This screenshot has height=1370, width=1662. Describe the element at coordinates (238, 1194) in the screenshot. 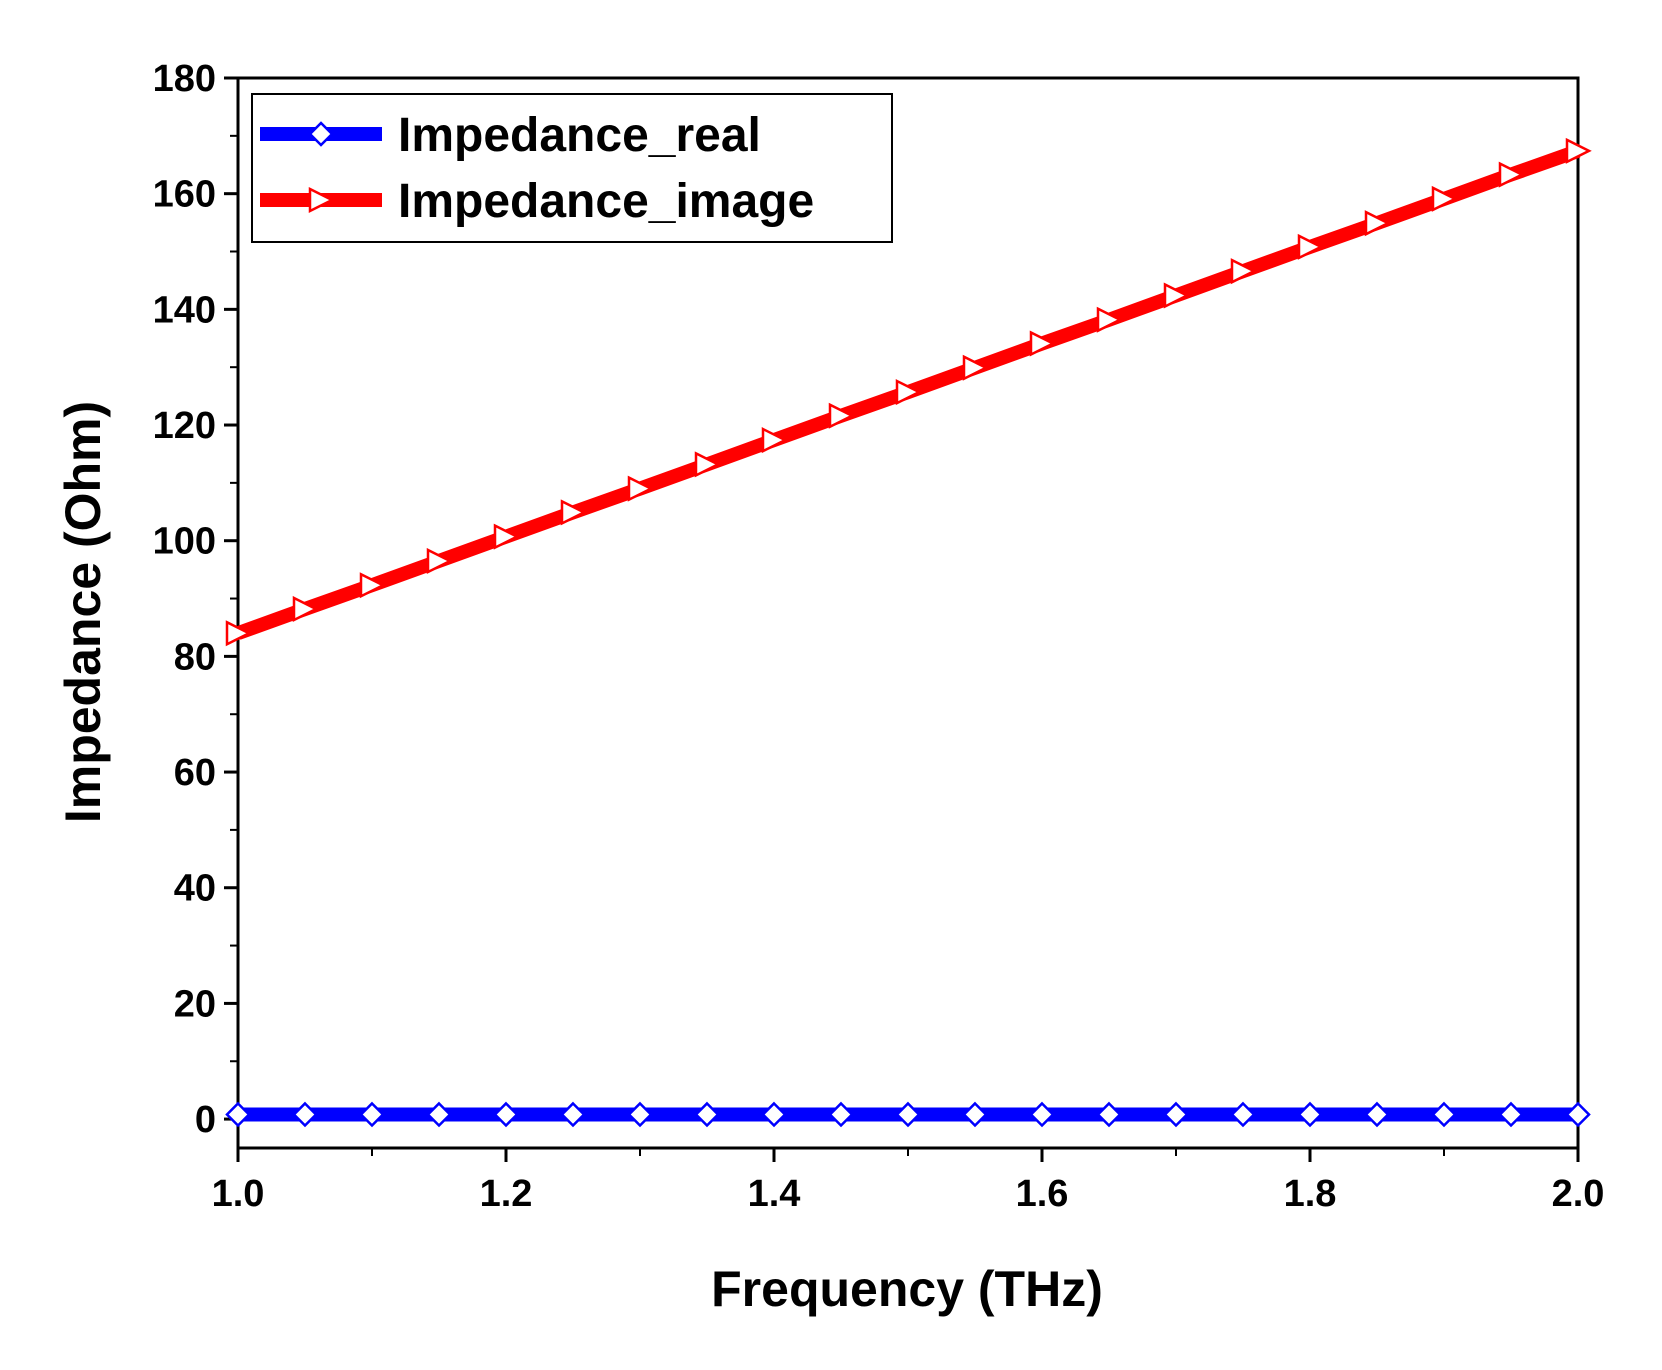

I see `x-tick-label-1.0: 1.0` at that location.